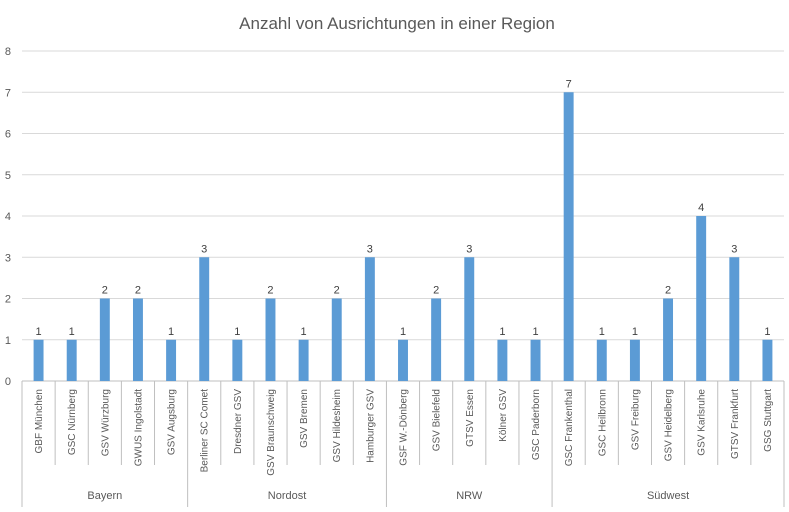  Describe the element at coordinates (503, 415) in the screenshot. I see `x-tick-label: Kölner GSV` at that location.